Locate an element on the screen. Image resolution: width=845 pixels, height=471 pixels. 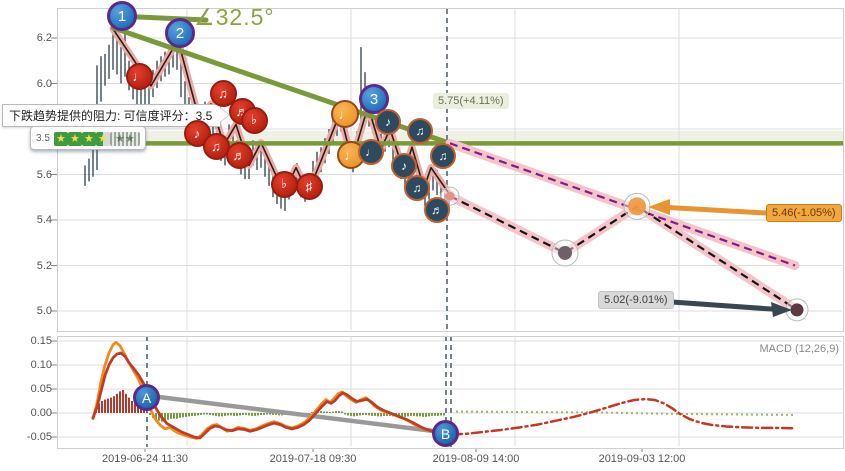
macd-tick-label: 0.10 is located at coordinates (41, 365).